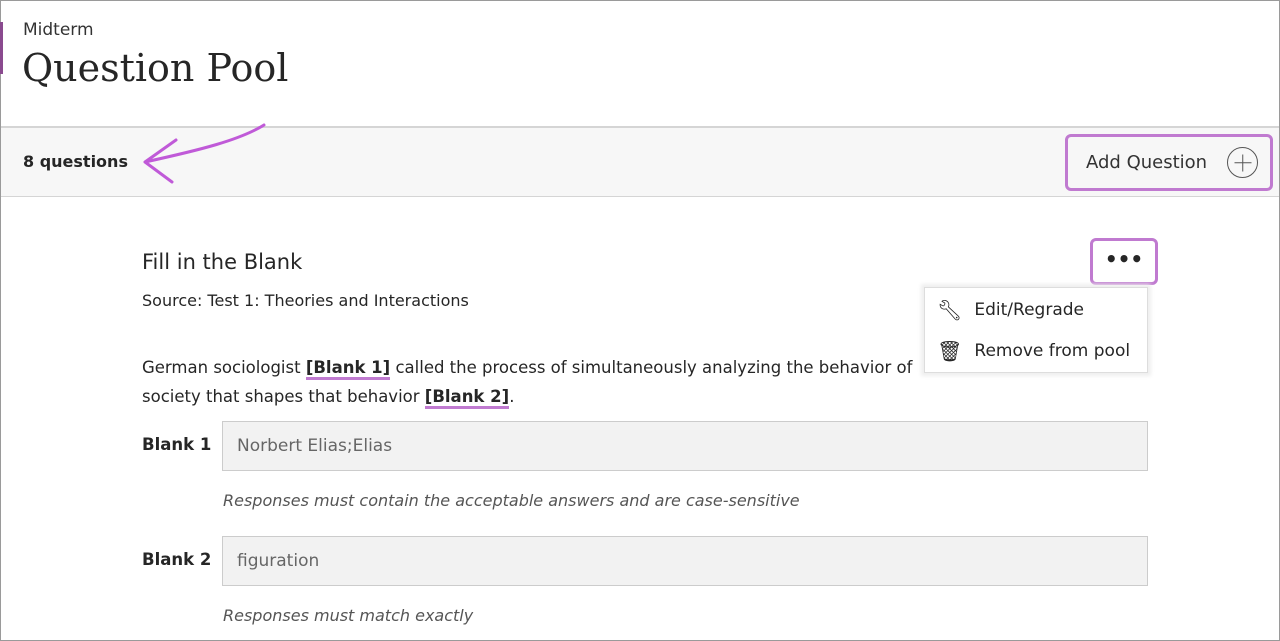 This screenshot has height=641, width=1280. What do you see at coordinates (640, 161) in the screenshot?
I see `toolbar: 8 questions Add Question` at bounding box center [640, 161].